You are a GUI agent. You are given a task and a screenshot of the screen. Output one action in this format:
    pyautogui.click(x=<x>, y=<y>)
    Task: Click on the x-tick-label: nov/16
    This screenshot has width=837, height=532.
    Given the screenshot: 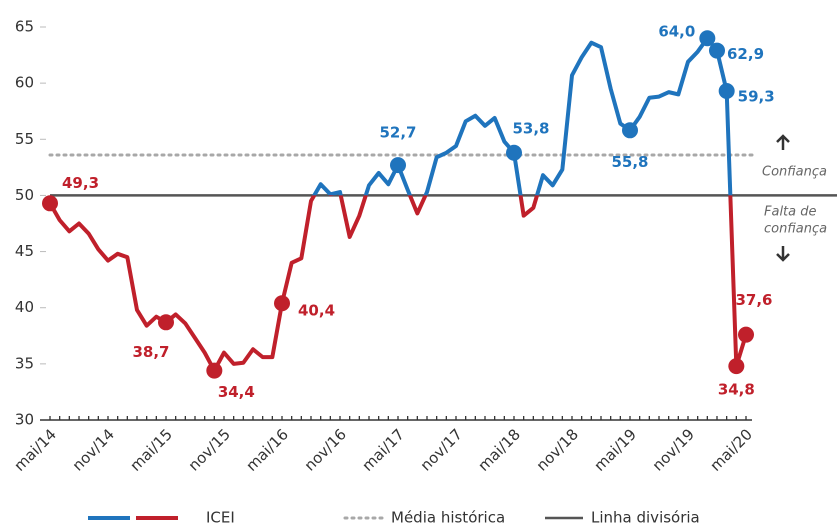 What is the action you would take?
    pyautogui.click(x=325, y=449)
    